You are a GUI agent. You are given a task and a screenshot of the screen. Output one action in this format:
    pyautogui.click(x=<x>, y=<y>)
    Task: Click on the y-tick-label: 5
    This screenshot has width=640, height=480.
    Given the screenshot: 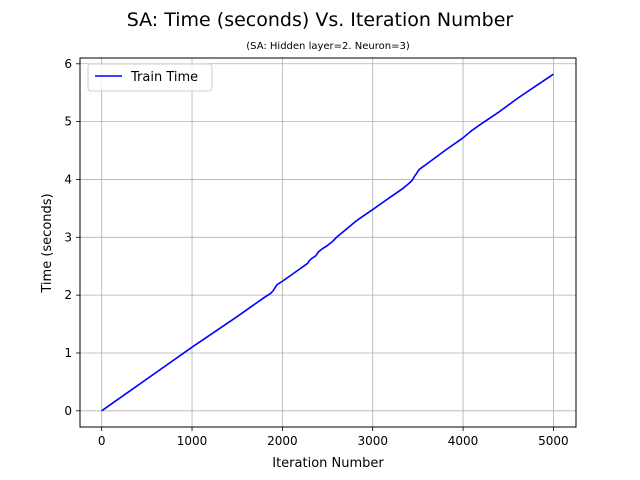 What is the action you would take?
    pyautogui.click(x=68, y=122)
    